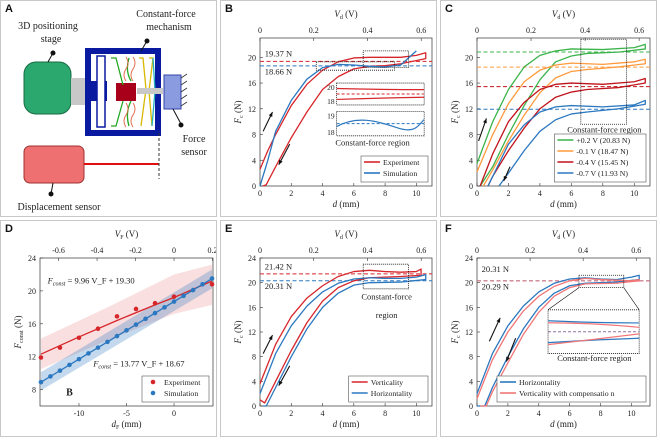  Describe the element at coordinates (59, 207) in the screenshot. I see `displacement-sensor-label: Displacement sensor` at that location.